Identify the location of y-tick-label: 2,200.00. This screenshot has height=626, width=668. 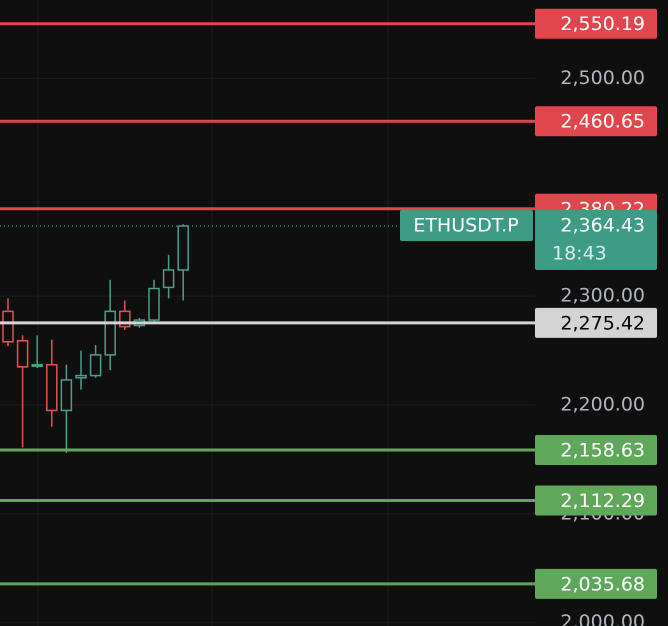
(602, 404).